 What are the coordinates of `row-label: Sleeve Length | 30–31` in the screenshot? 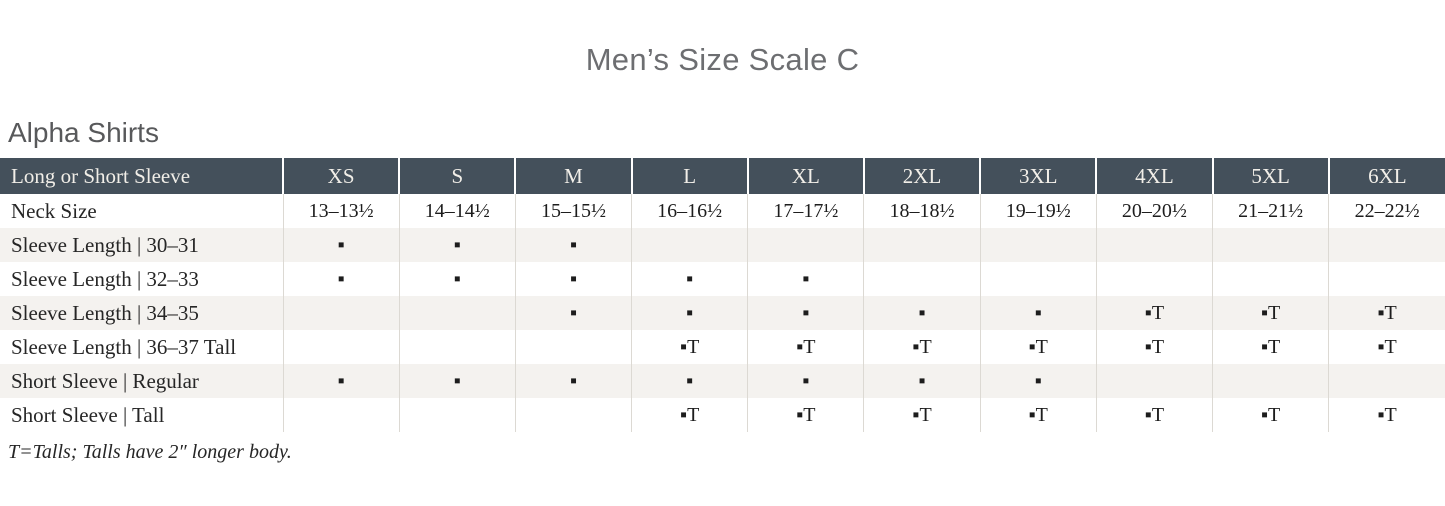 It's located at (105, 244).